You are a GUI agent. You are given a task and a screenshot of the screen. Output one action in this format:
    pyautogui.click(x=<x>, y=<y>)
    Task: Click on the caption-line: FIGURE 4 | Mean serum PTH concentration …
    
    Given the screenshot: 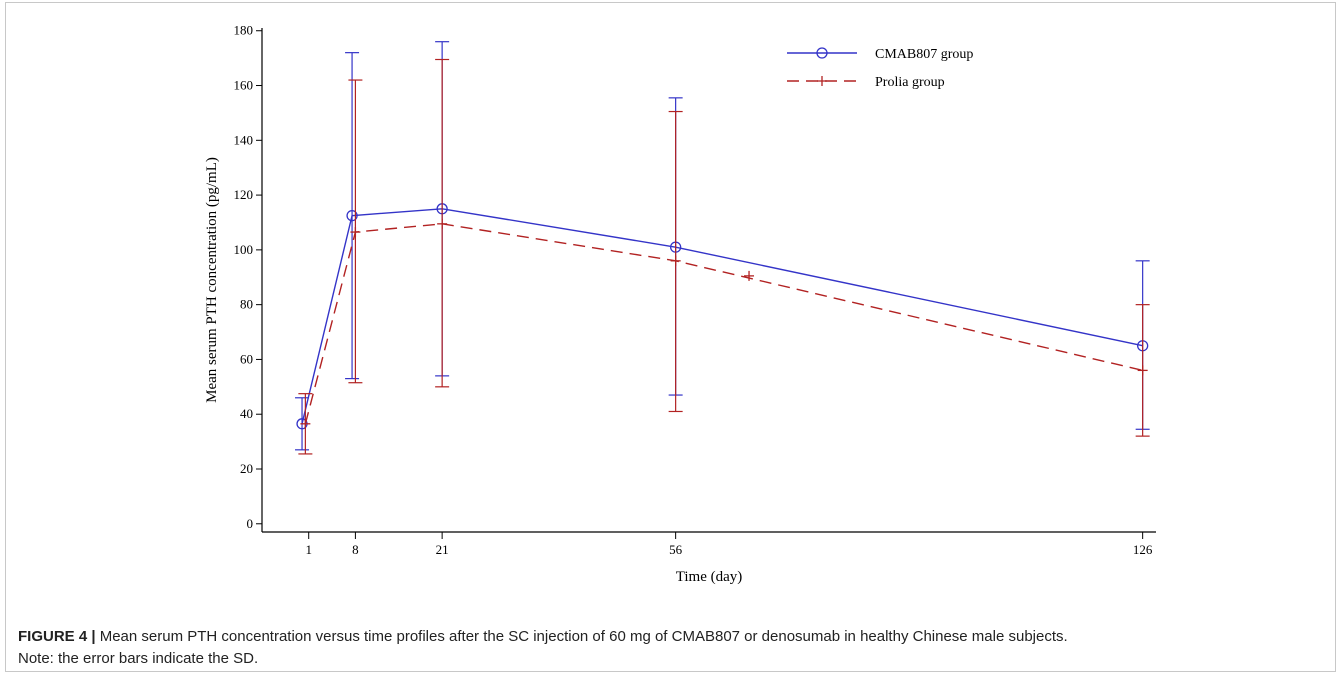 What is the action you would take?
    pyautogui.click(x=668, y=637)
    